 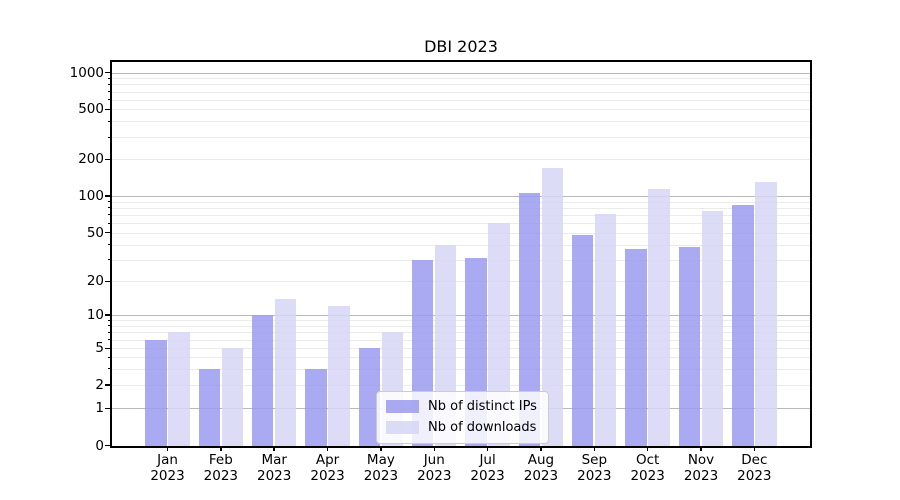 I want to click on legend: Nb of distinct IPs Nb of downloads, so click(x=462, y=417).